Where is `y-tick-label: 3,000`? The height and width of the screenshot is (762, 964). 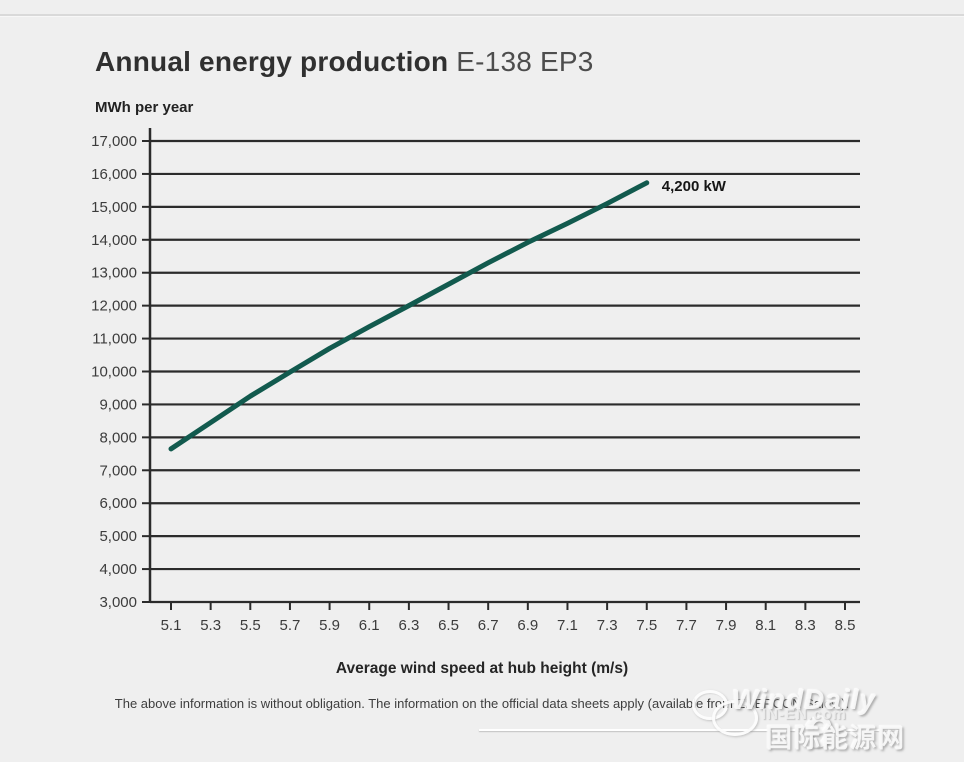
y-tick-label: 3,000 is located at coordinates (118, 602).